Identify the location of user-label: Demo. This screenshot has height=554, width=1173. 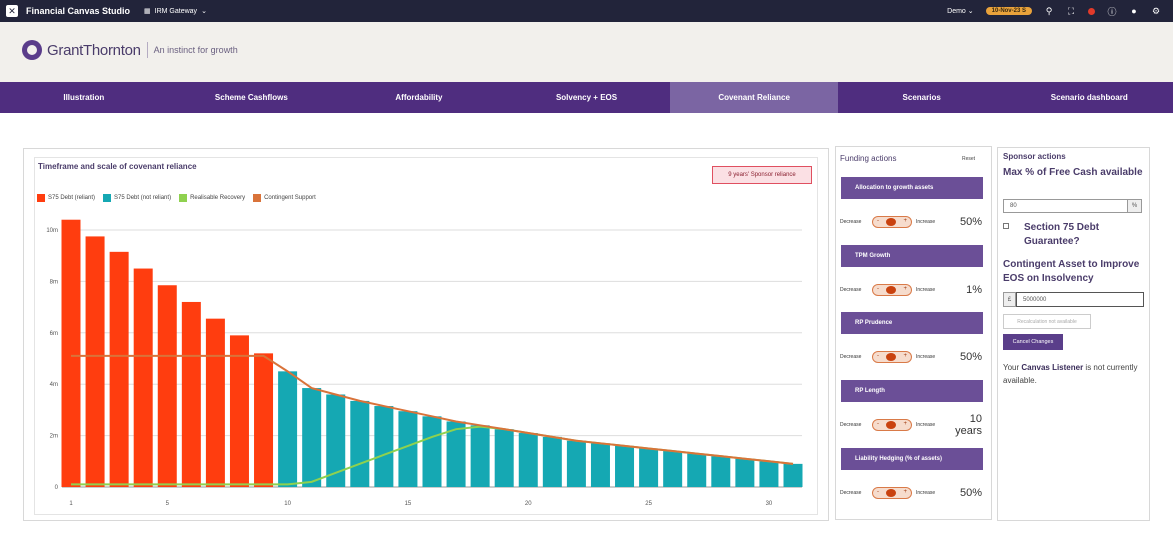
(956, 11).